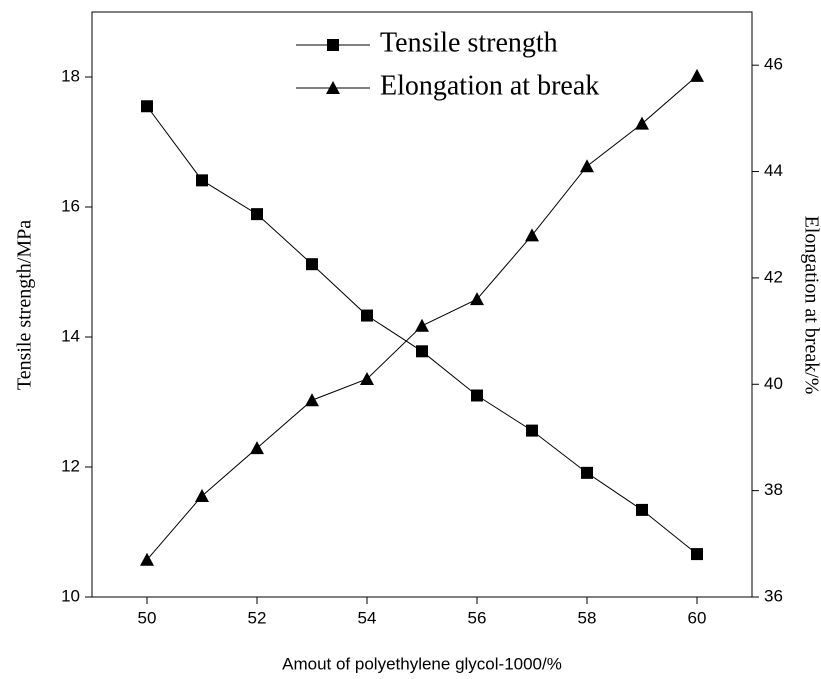 Image resolution: width=821 pixels, height=679 pixels. What do you see at coordinates (25, 305) in the screenshot?
I see `y-axis-title: Tensile strength/MPa` at bounding box center [25, 305].